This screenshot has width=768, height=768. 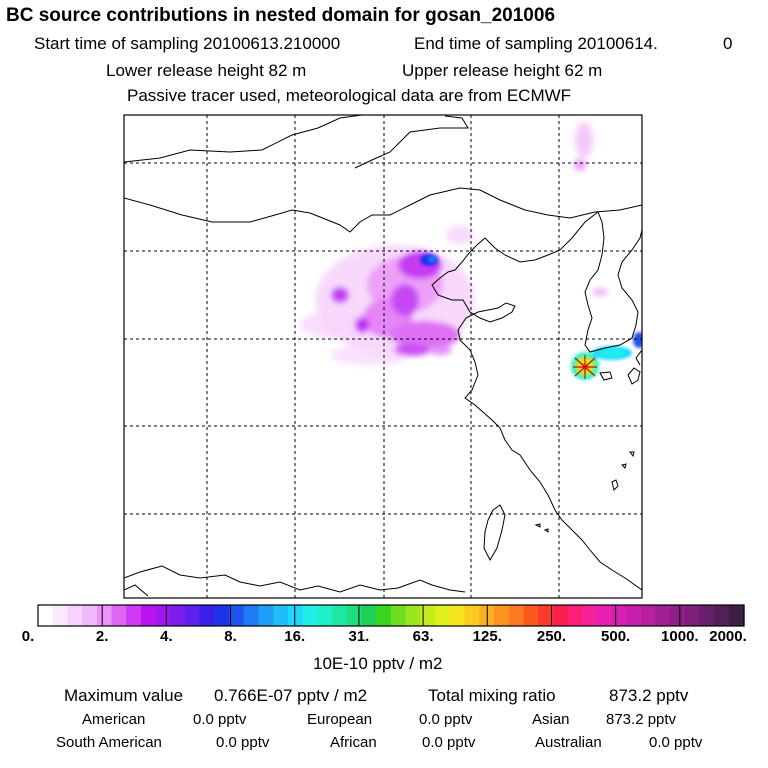 I want to click on colorbar-tick-label: 500., so click(x=616, y=636).